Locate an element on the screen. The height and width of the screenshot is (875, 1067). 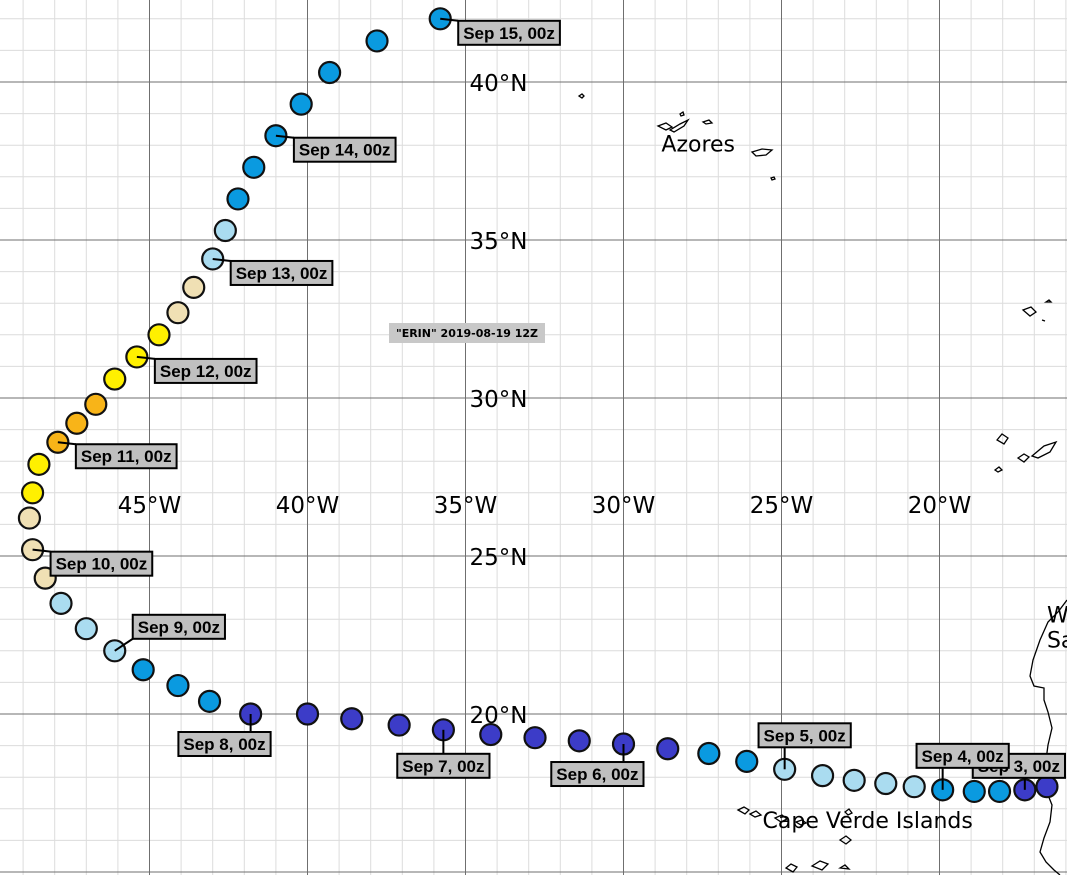
latitude-label: 40°N is located at coordinates (499, 84).